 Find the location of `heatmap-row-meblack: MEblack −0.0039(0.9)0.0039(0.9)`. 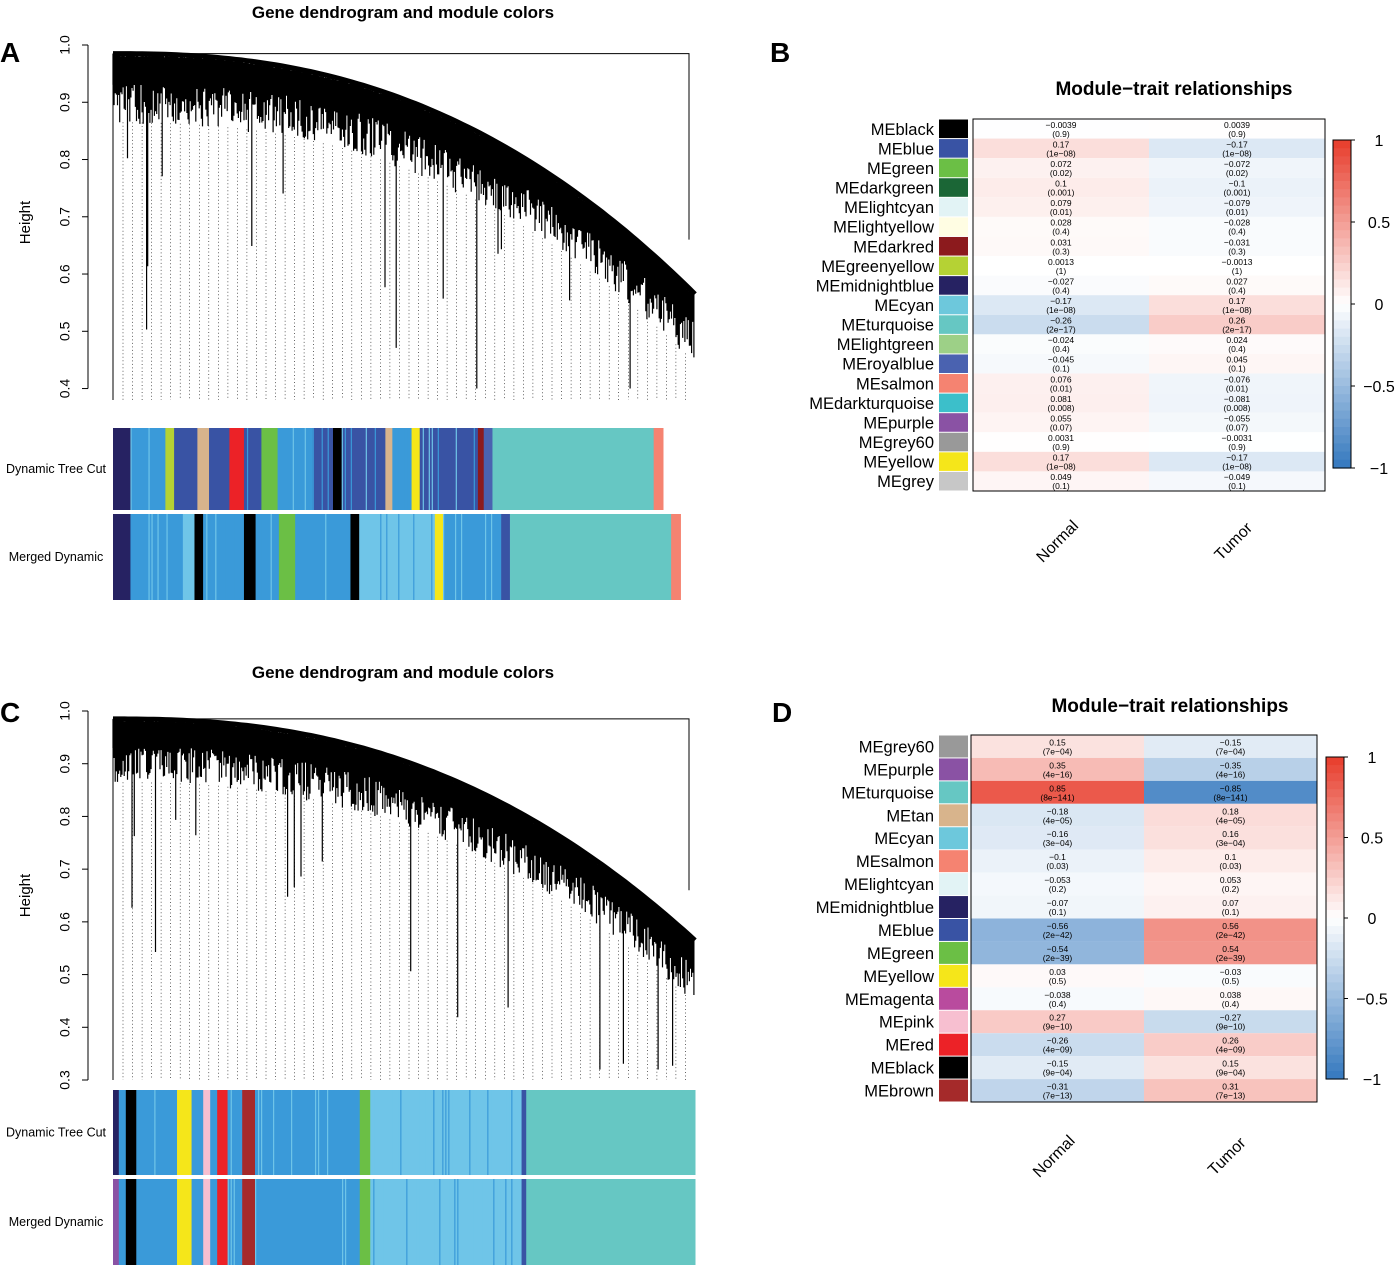

heatmap-row-meblack: MEblack −0.0039(0.9)0.0039(0.9) is located at coordinates (1098, 129).